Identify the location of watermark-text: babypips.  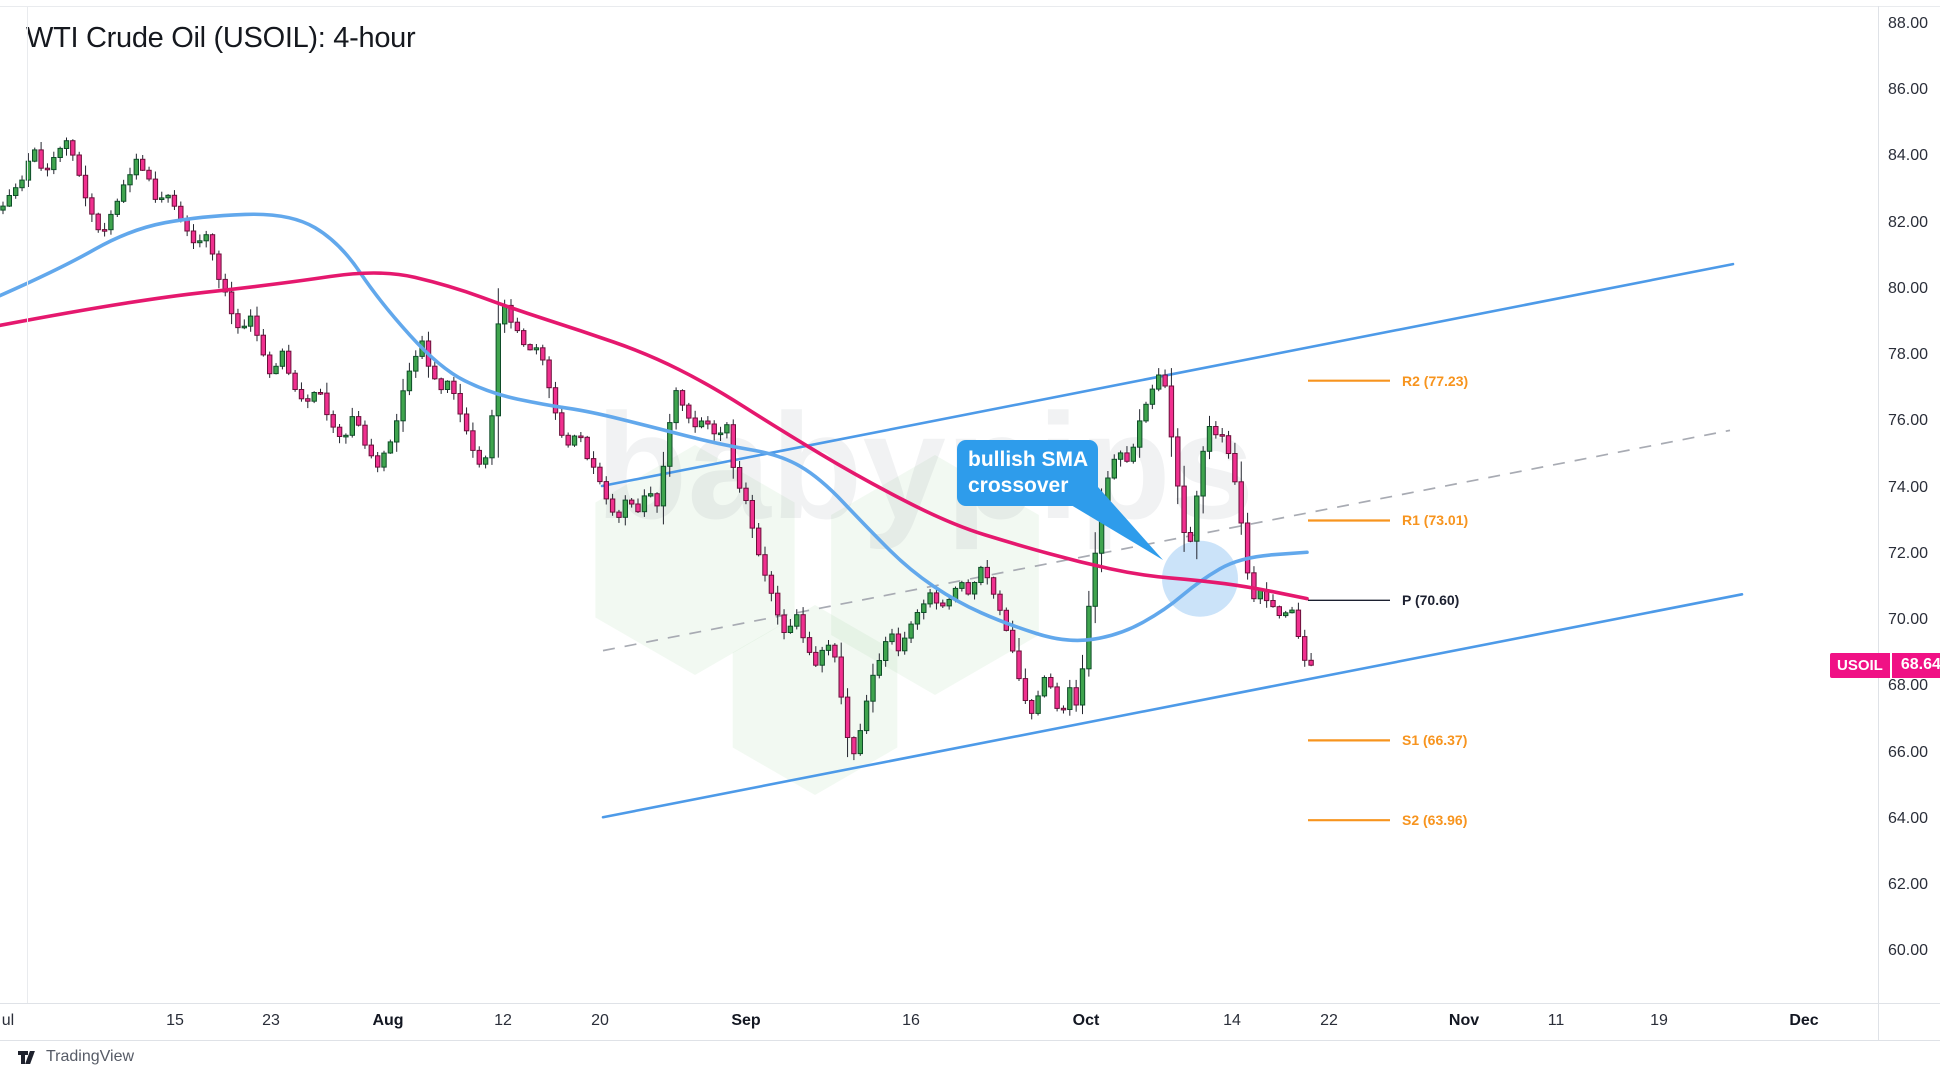
(925, 466).